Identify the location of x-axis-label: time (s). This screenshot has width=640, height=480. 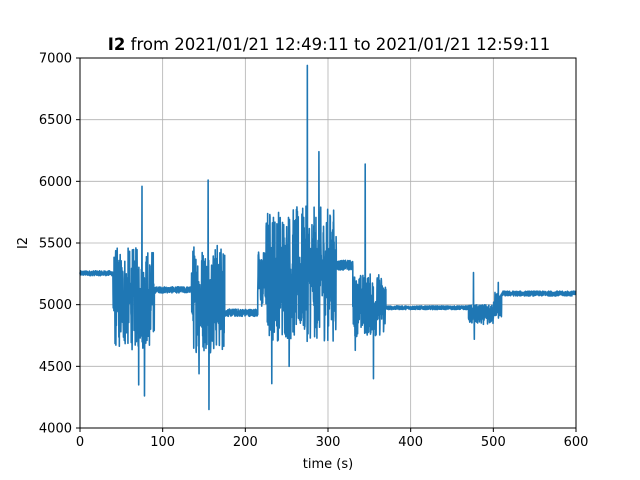
(328, 464).